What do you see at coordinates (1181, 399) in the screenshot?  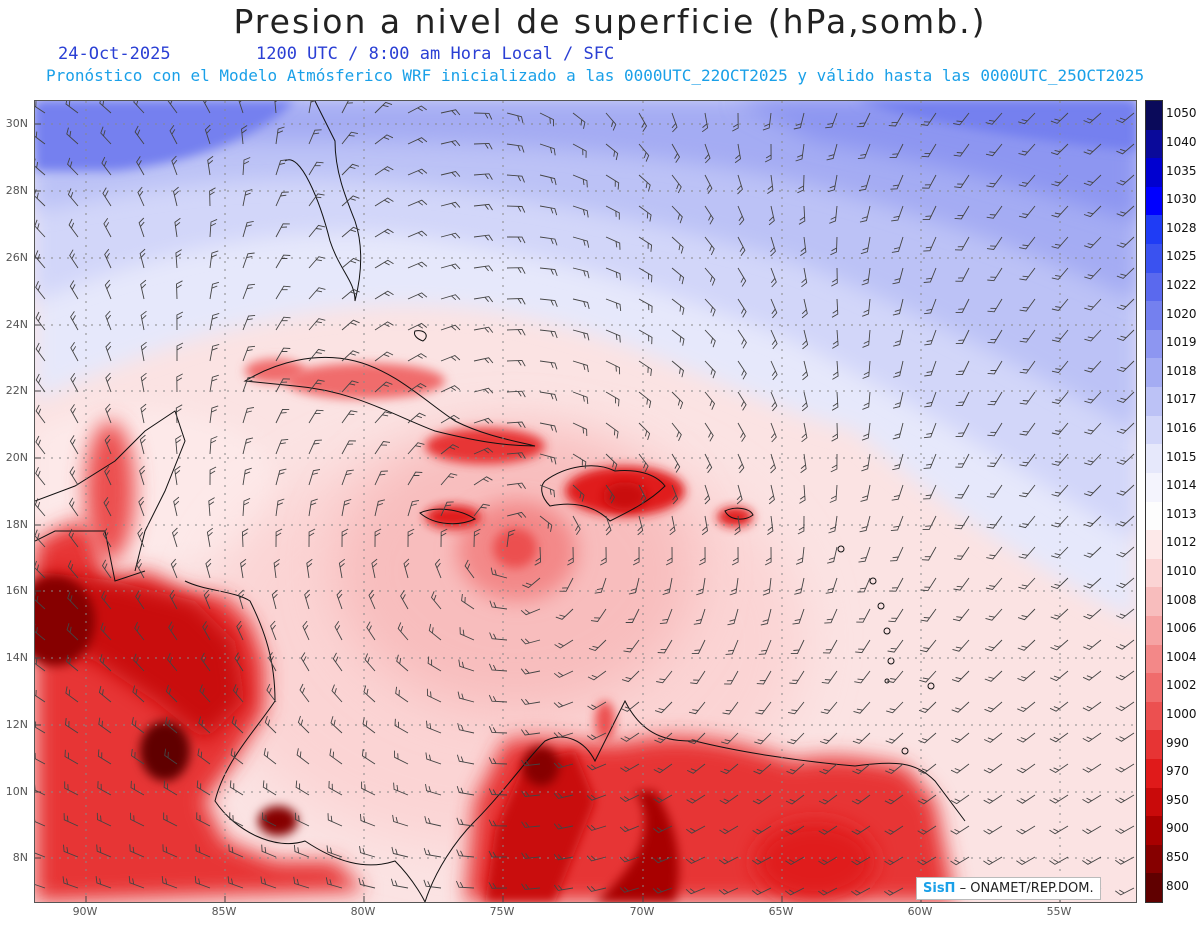 I see `colorbar-label: 1017` at bounding box center [1181, 399].